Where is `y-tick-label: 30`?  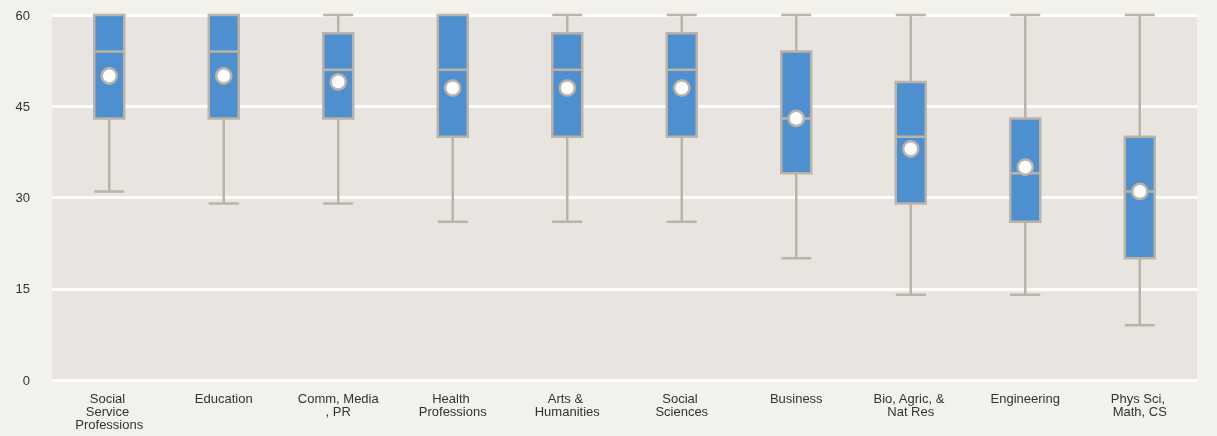
y-tick-label: 30 is located at coordinates (22, 197).